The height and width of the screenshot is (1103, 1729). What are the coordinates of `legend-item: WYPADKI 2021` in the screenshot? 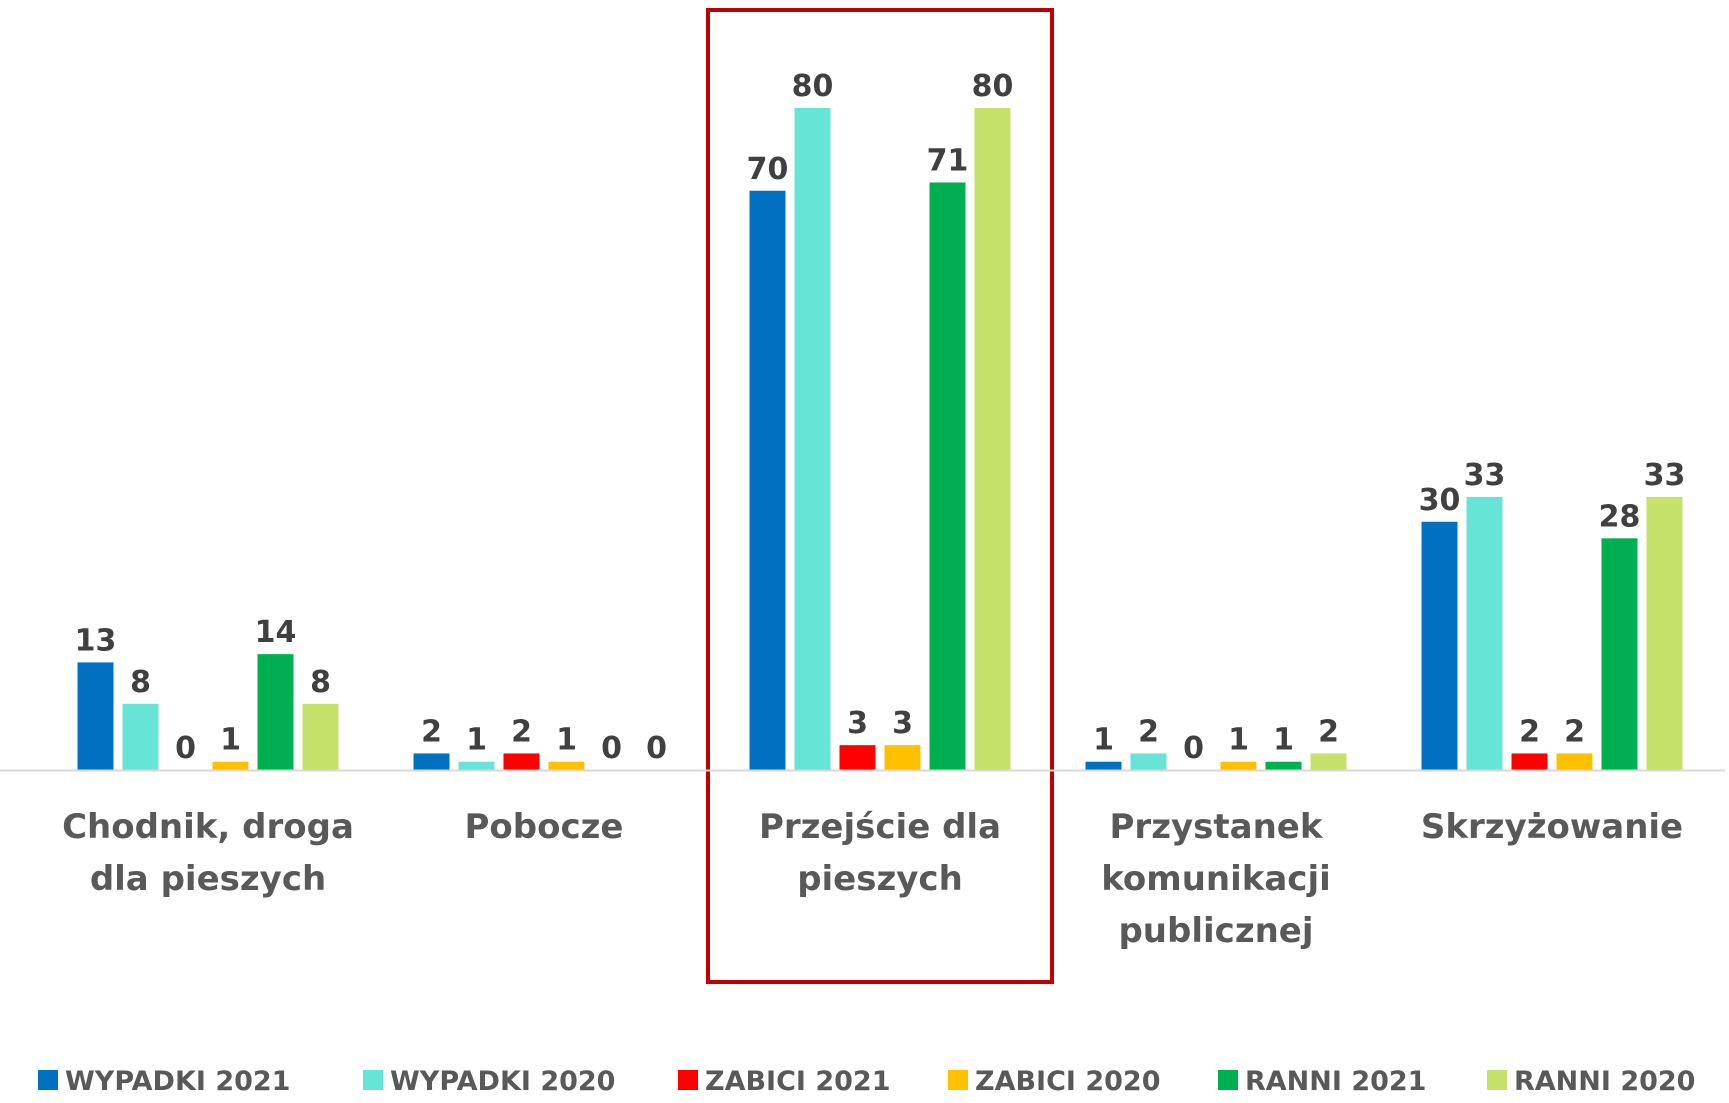 It's located at (164, 1081).